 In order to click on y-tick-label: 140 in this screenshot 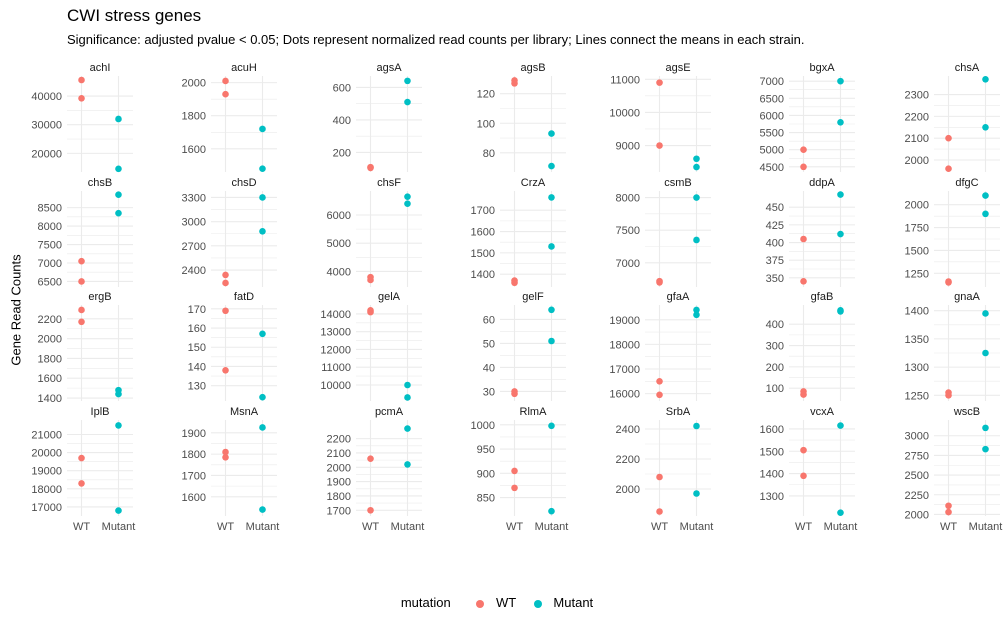, I will do `click(197, 367)`.